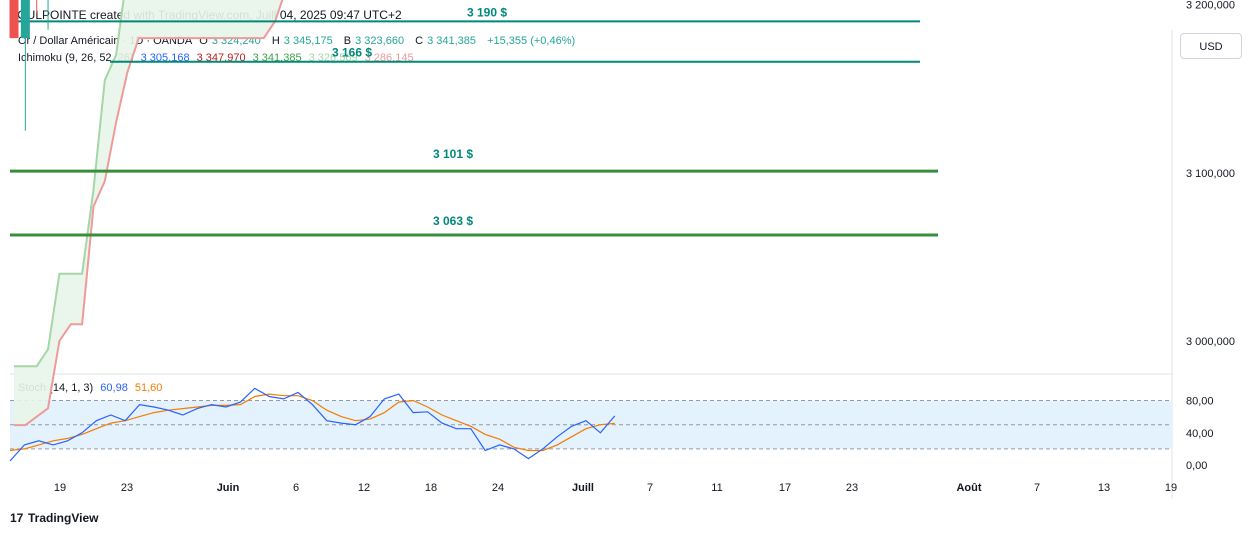 The image size is (1257, 536). What do you see at coordinates (277, 58) in the screenshot?
I see `ichimoku-lagging-value: 3 341,385` at bounding box center [277, 58].